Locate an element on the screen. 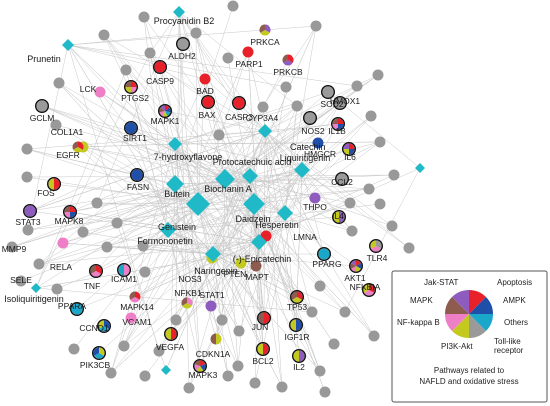 The height and width of the screenshot is (406, 550). target-label-cyp3a4: CYP3A4 is located at coordinates (262, 118).